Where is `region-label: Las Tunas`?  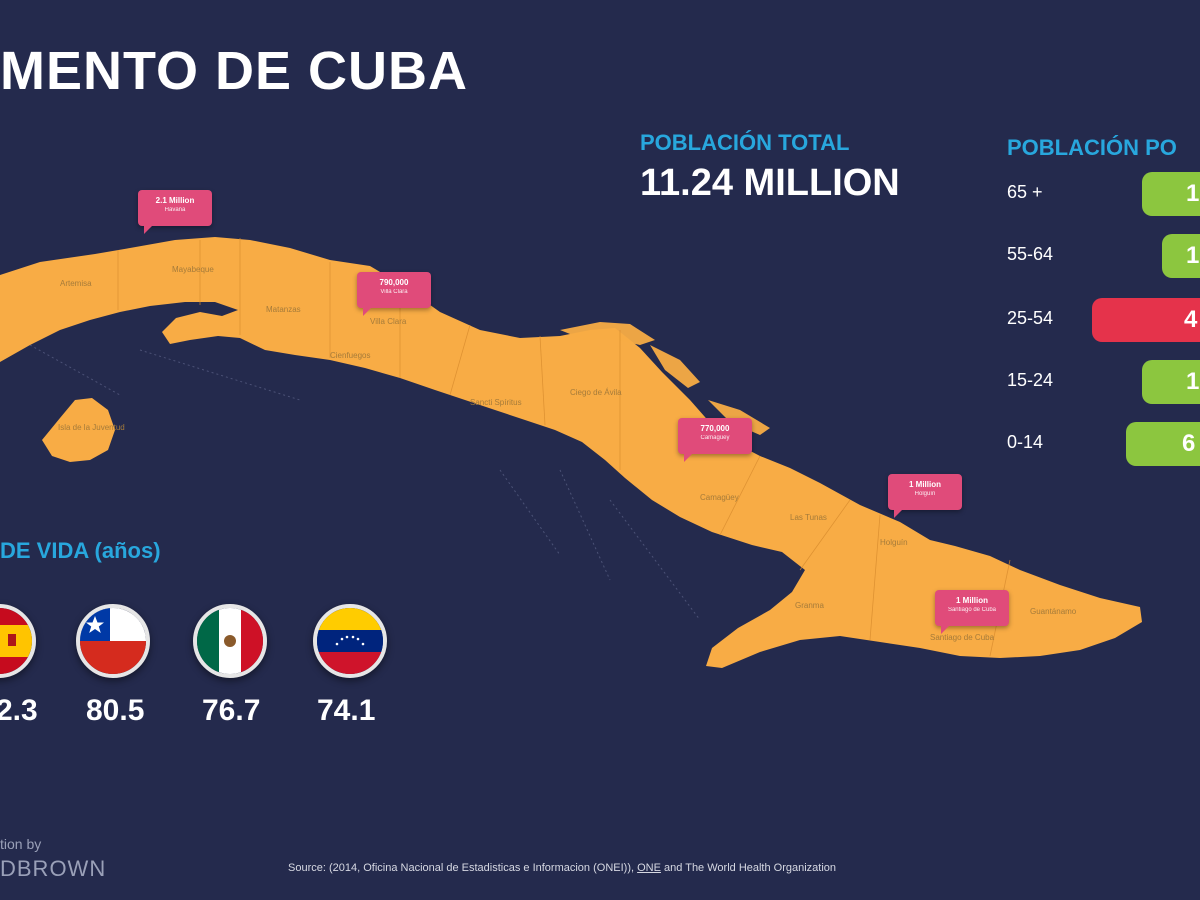 region-label: Las Tunas is located at coordinates (808, 517).